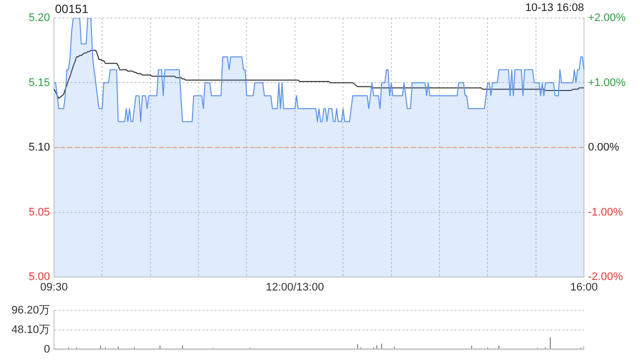 This screenshot has height=360, width=640. I want to click on y-tick-label: 48.10万, so click(30, 330).